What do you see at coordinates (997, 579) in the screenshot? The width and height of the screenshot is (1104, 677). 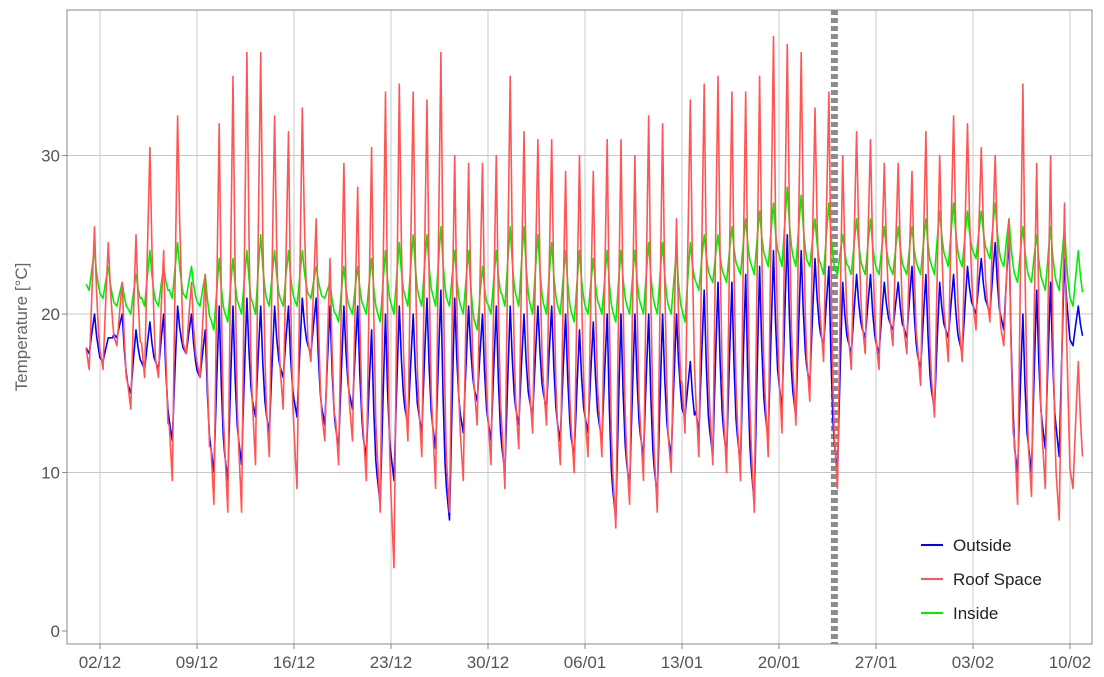 I see `legend-label: Roof Space` at bounding box center [997, 579].